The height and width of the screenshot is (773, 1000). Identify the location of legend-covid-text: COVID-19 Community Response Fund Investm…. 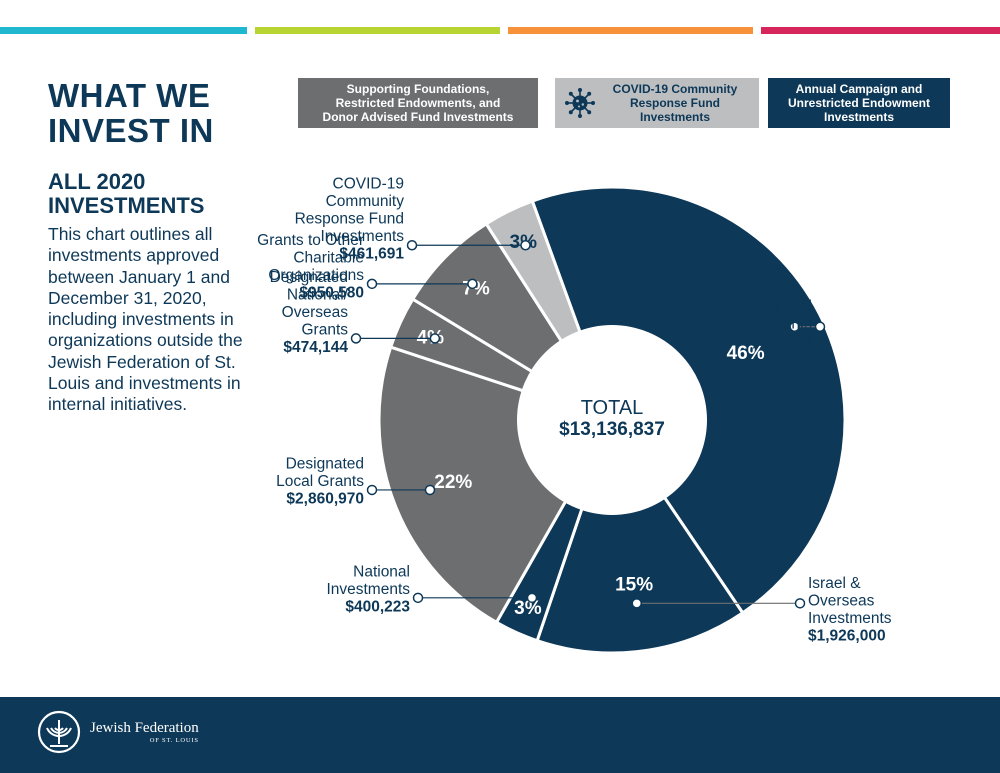
(675, 103).